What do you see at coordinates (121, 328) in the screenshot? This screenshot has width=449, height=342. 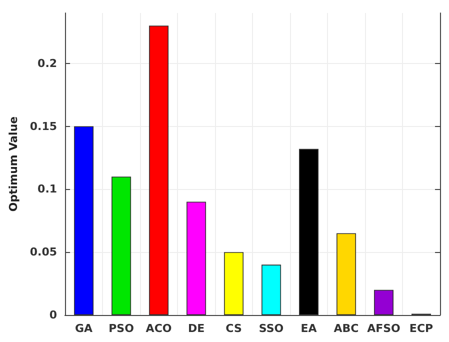 I see `x-tick-label: PSO` at bounding box center [121, 328].